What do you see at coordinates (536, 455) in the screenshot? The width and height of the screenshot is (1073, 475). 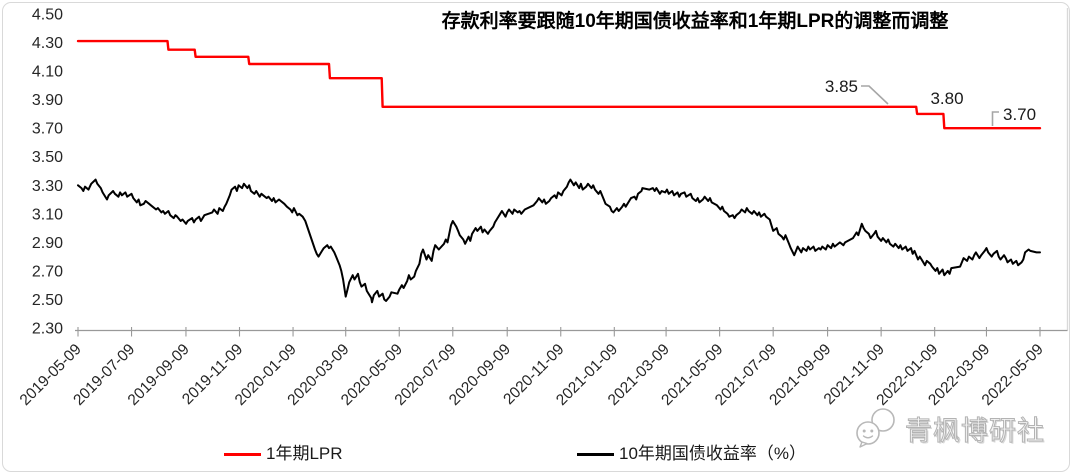 I see `legend: 1年期LPR 10年期国债收益率（%）` at bounding box center [536, 455].